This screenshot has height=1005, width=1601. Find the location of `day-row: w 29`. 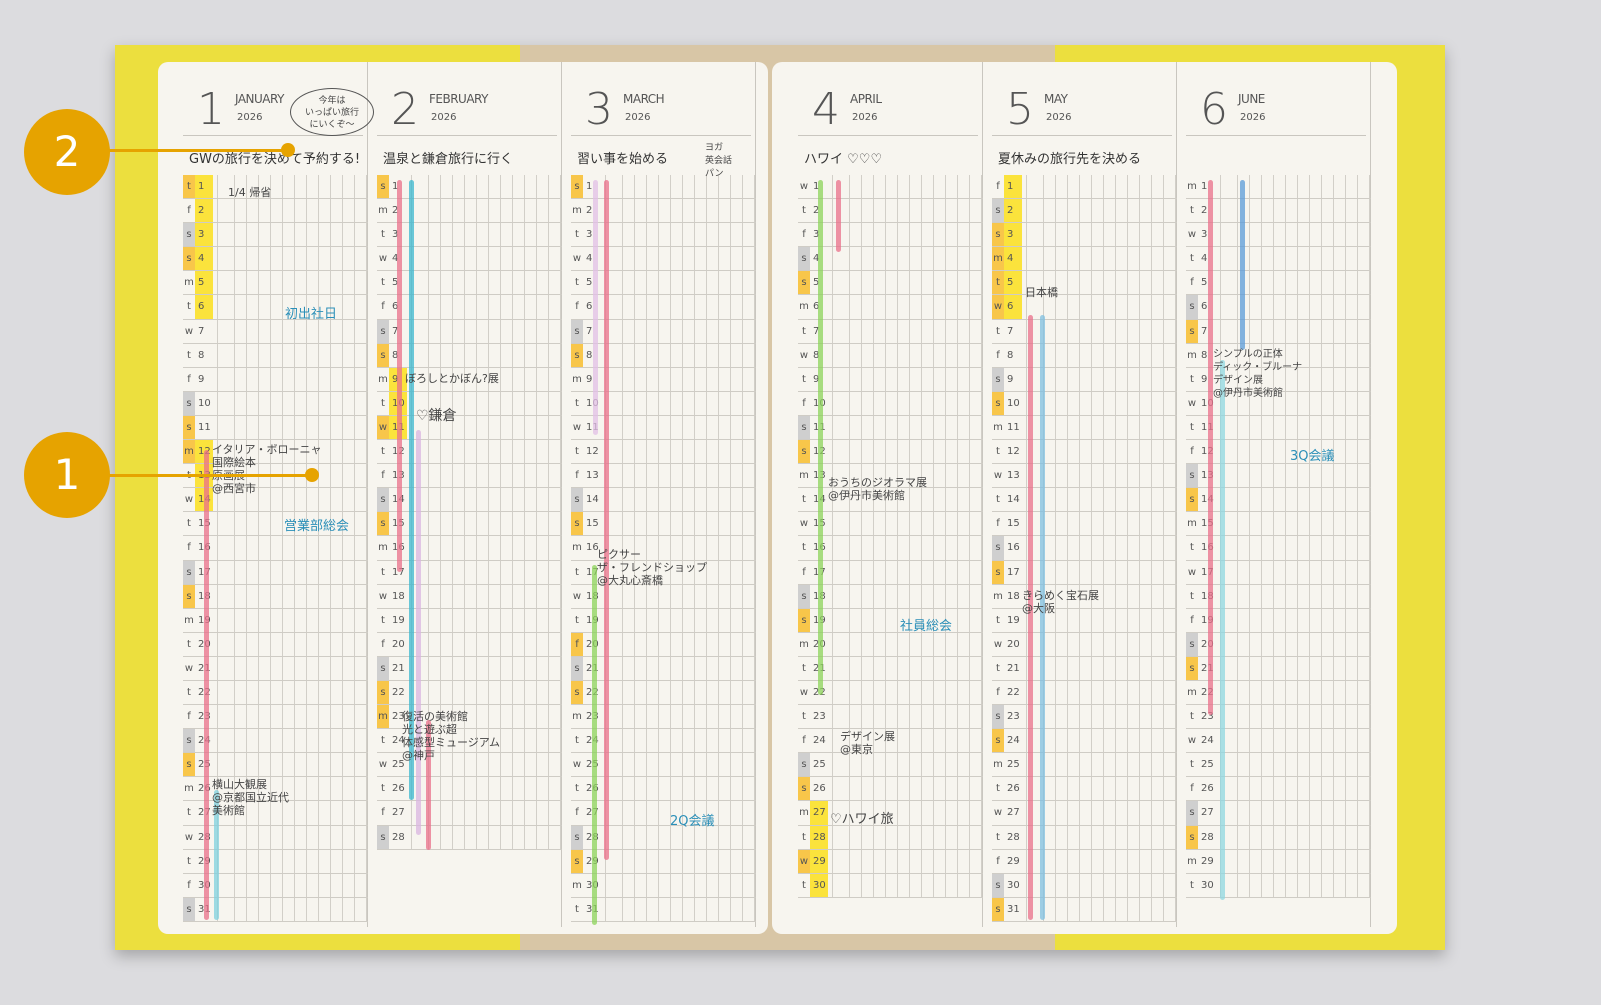

day-row: w 29 is located at coordinates (890, 861).